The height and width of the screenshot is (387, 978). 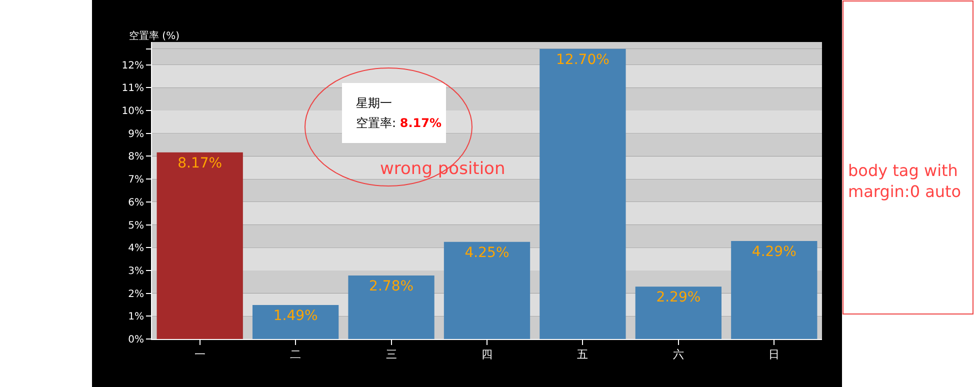 I want to click on y-tick-label: 6%, so click(x=136, y=202).